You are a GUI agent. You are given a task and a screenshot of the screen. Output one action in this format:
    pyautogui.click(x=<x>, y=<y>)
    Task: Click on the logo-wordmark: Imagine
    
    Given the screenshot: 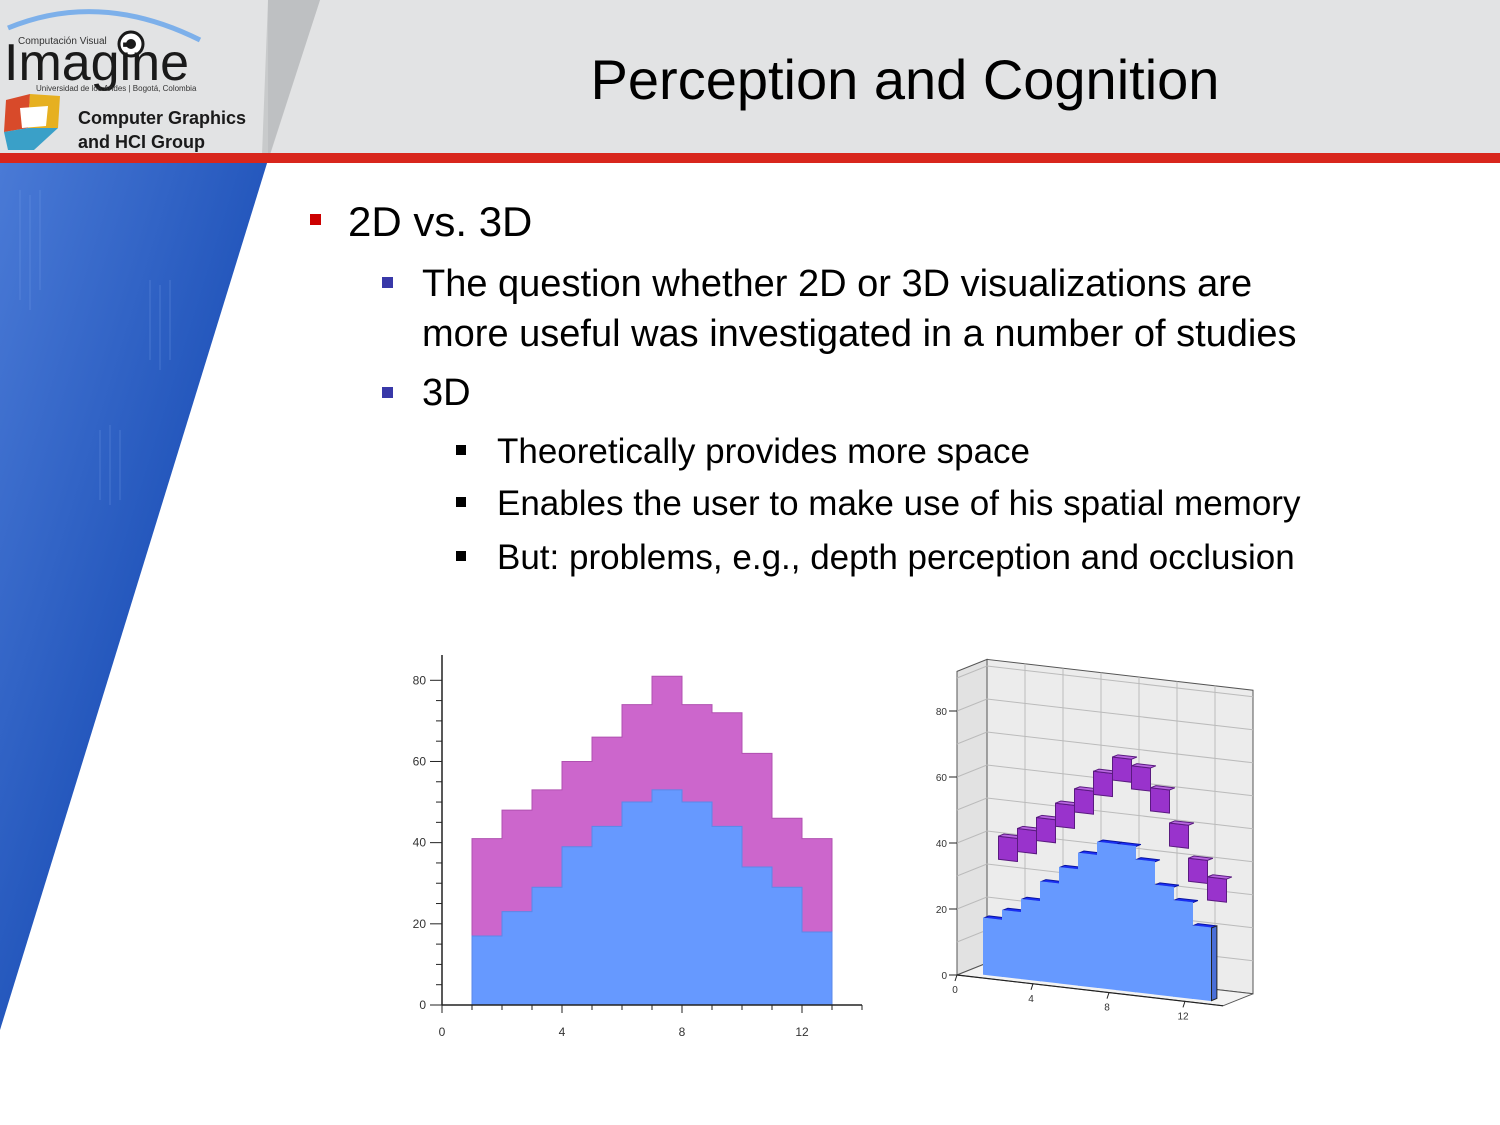 What is the action you would take?
    pyautogui.click(x=96, y=63)
    